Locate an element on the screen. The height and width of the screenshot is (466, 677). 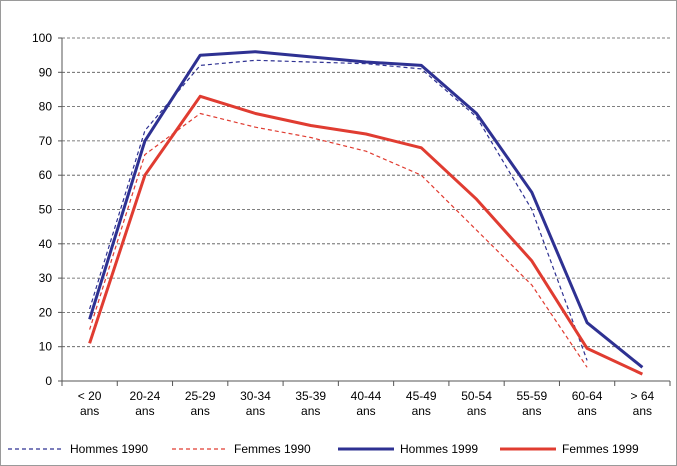
legend-label: Femmes 1999 is located at coordinates (600, 449).